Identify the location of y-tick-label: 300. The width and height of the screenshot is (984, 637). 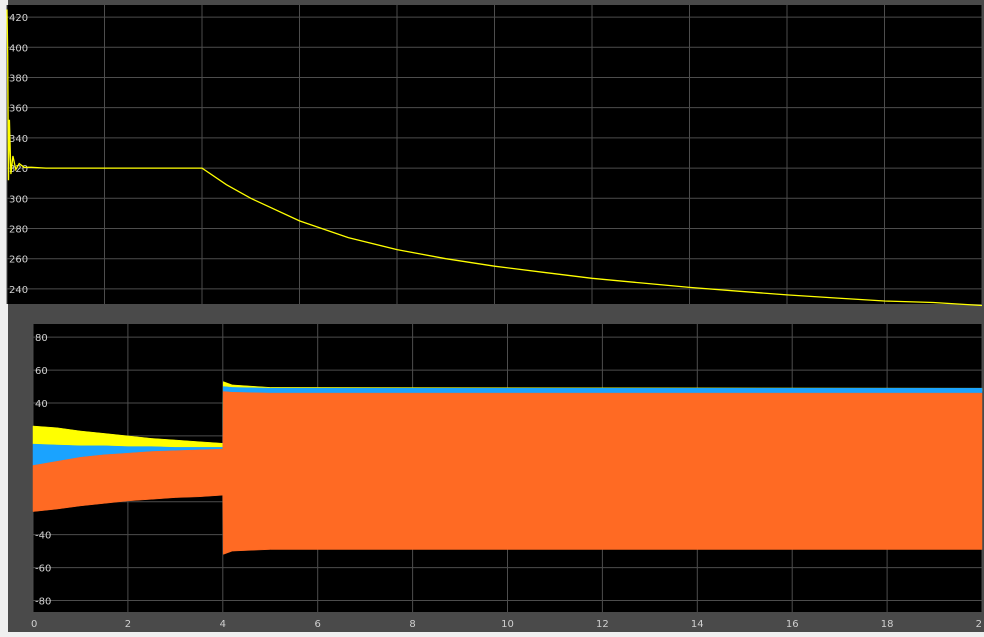
(18, 199).